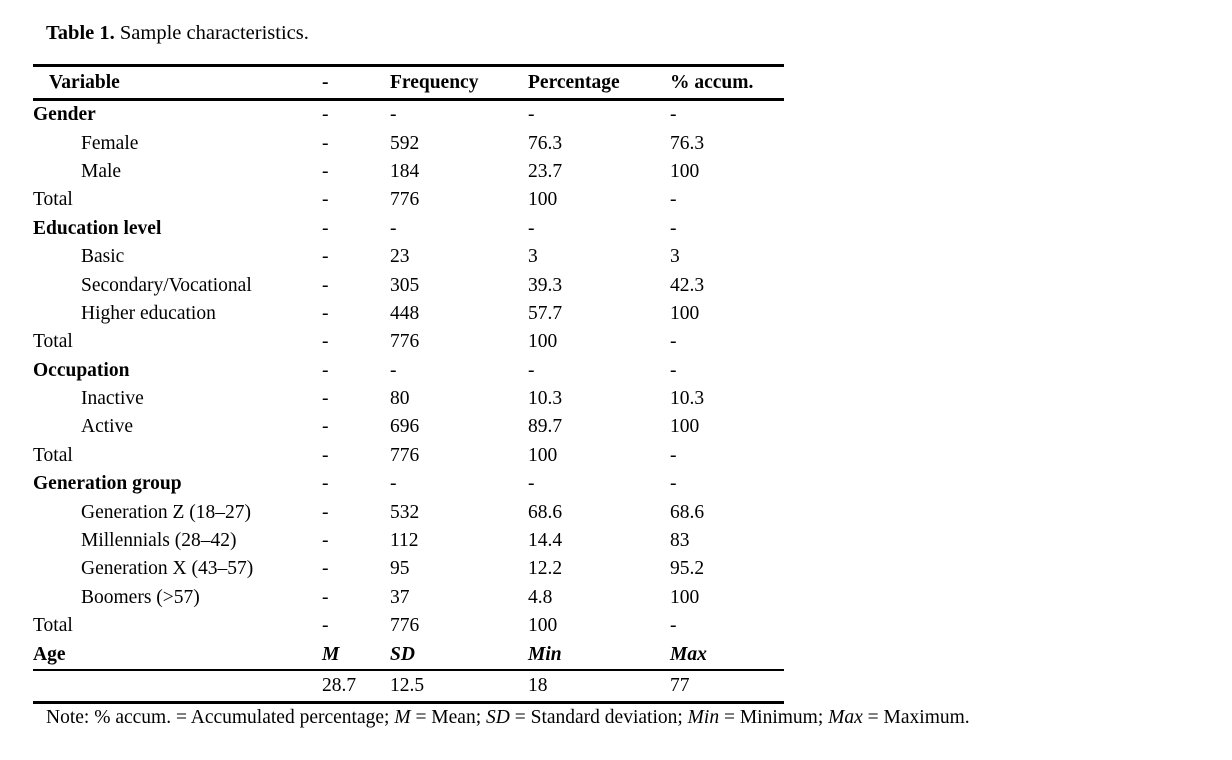  Describe the element at coordinates (400, 597) in the screenshot. I see `value-cell: 37` at that location.